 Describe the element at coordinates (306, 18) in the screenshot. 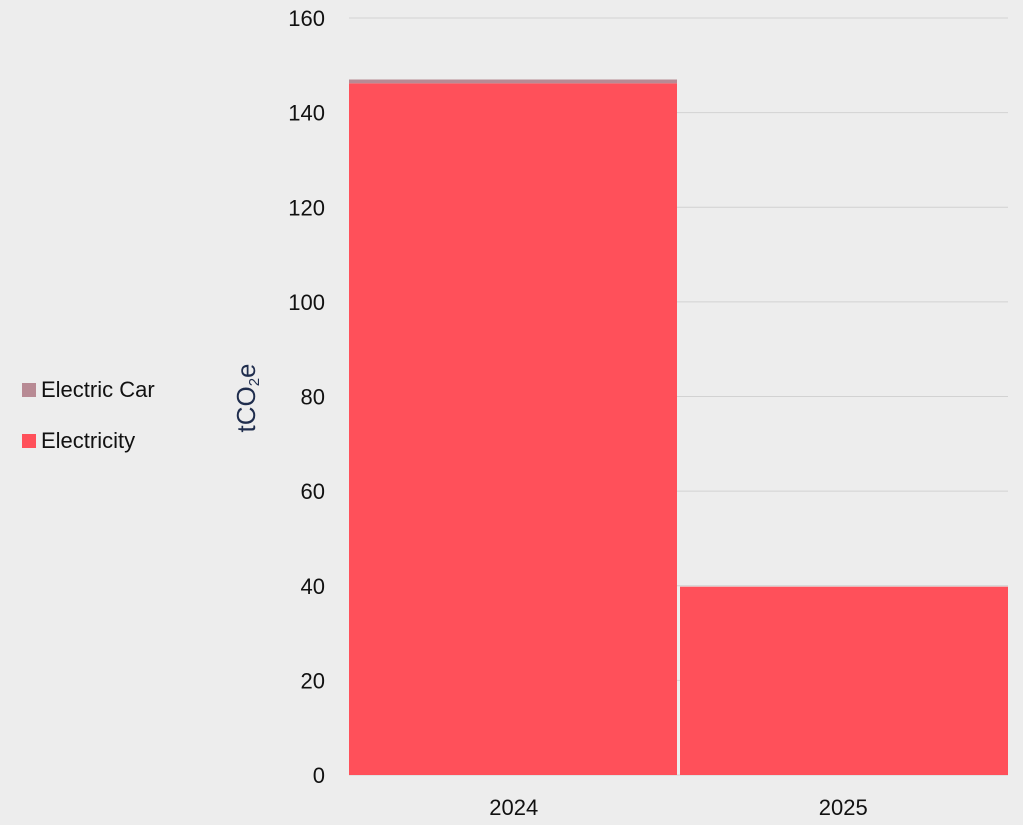

I see `y-tick-label-160: 160` at that location.